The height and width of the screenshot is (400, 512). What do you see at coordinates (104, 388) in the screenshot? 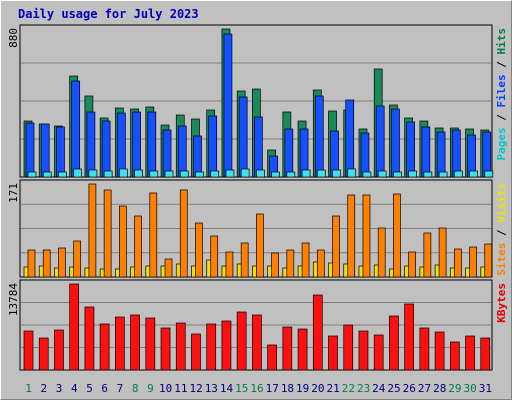
I see `x-tick-label: 6` at bounding box center [104, 388].